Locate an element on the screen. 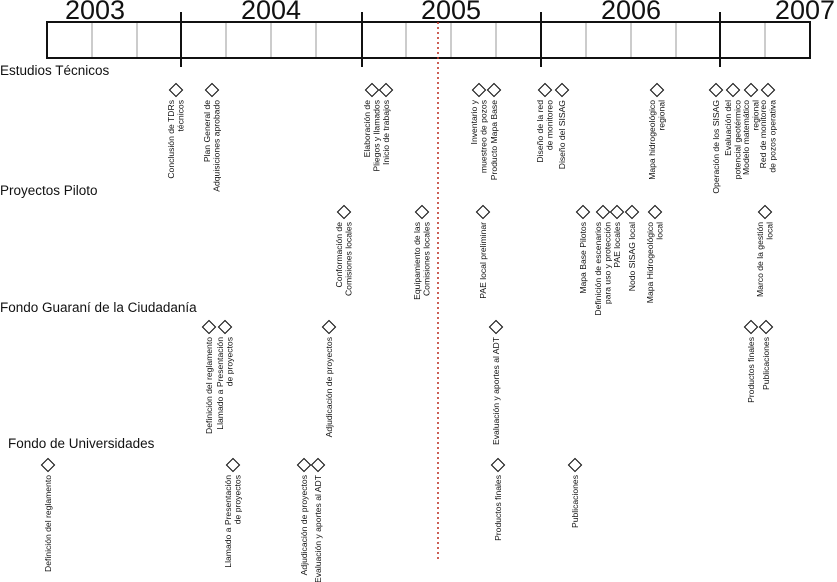  milestone-label: Equipamiento de las is located at coordinates (417, 261).